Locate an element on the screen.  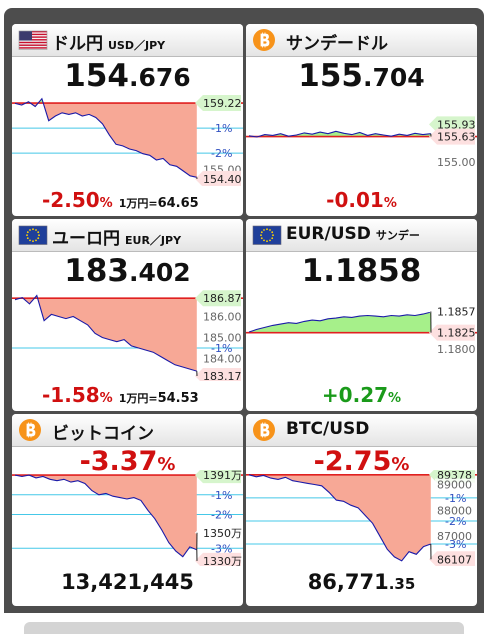
axis-label: 1350万 is located at coordinates (222, 533).